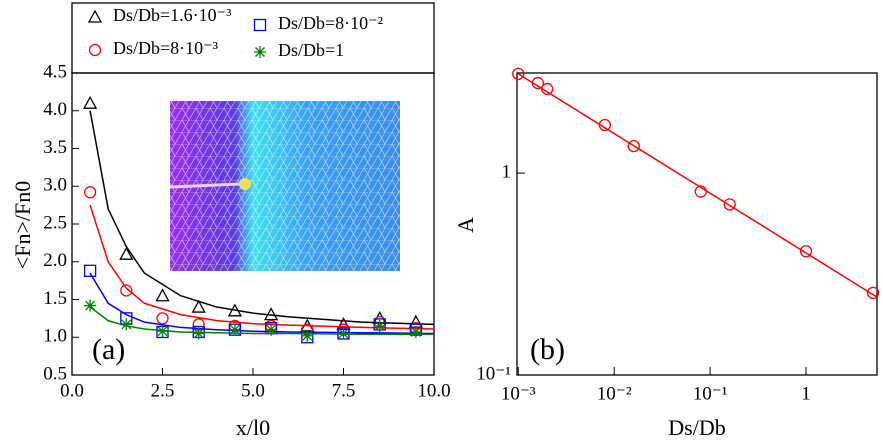  Describe the element at coordinates (696, 427) in the screenshot. I see `x-axis-label: Ds/Db` at that location.